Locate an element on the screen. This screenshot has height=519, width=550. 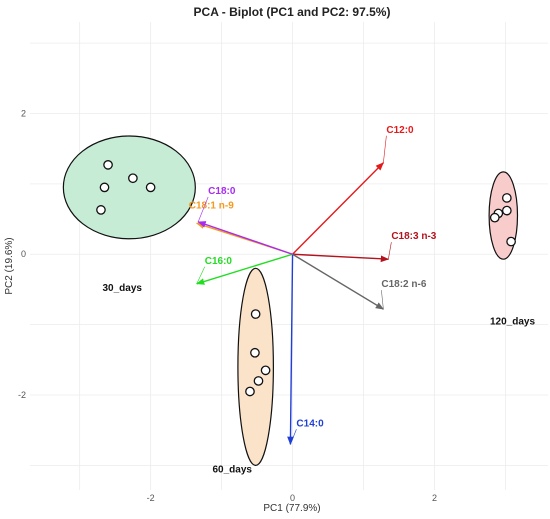
x-axis-title: PC1 (77.9%) is located at coordinates (291, 508).